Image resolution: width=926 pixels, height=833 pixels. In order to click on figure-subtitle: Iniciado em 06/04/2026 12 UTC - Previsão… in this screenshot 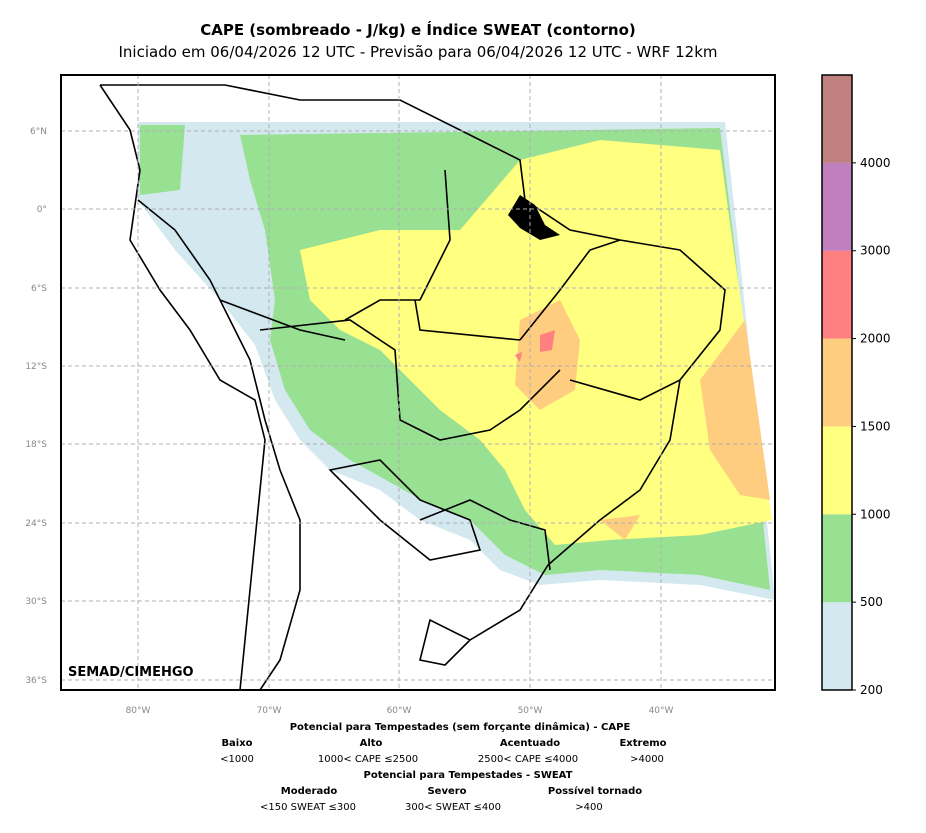, I will do `click(418, 52)`.